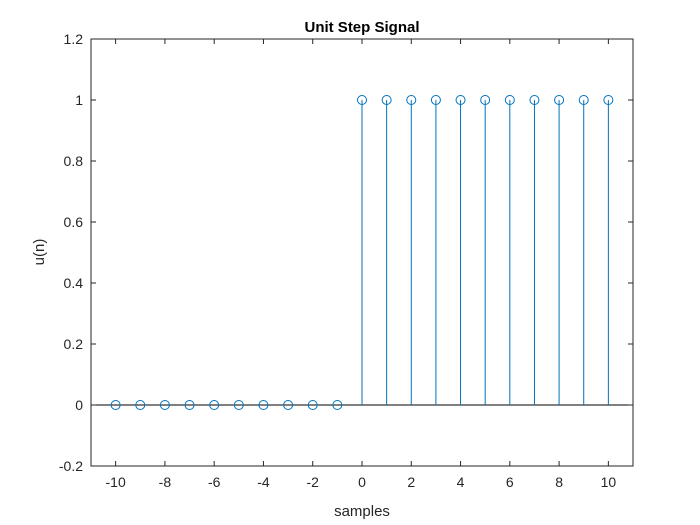 The height and width of the screenshot is (525, 700). Describe the element at coordinates (559, 482) in the screenshot. I see `x-tick-label: 8` at that location.